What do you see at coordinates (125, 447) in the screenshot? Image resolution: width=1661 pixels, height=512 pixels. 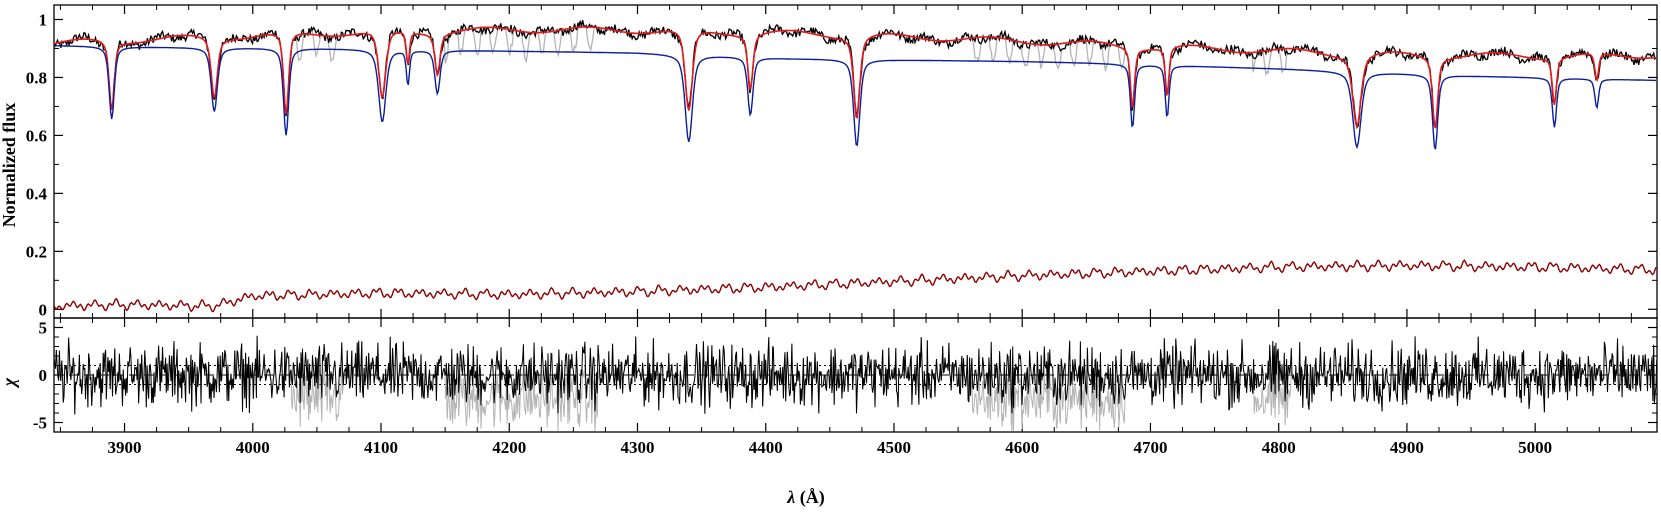 I see `x-tick-label: 3900` at bounding box center [125, 447].